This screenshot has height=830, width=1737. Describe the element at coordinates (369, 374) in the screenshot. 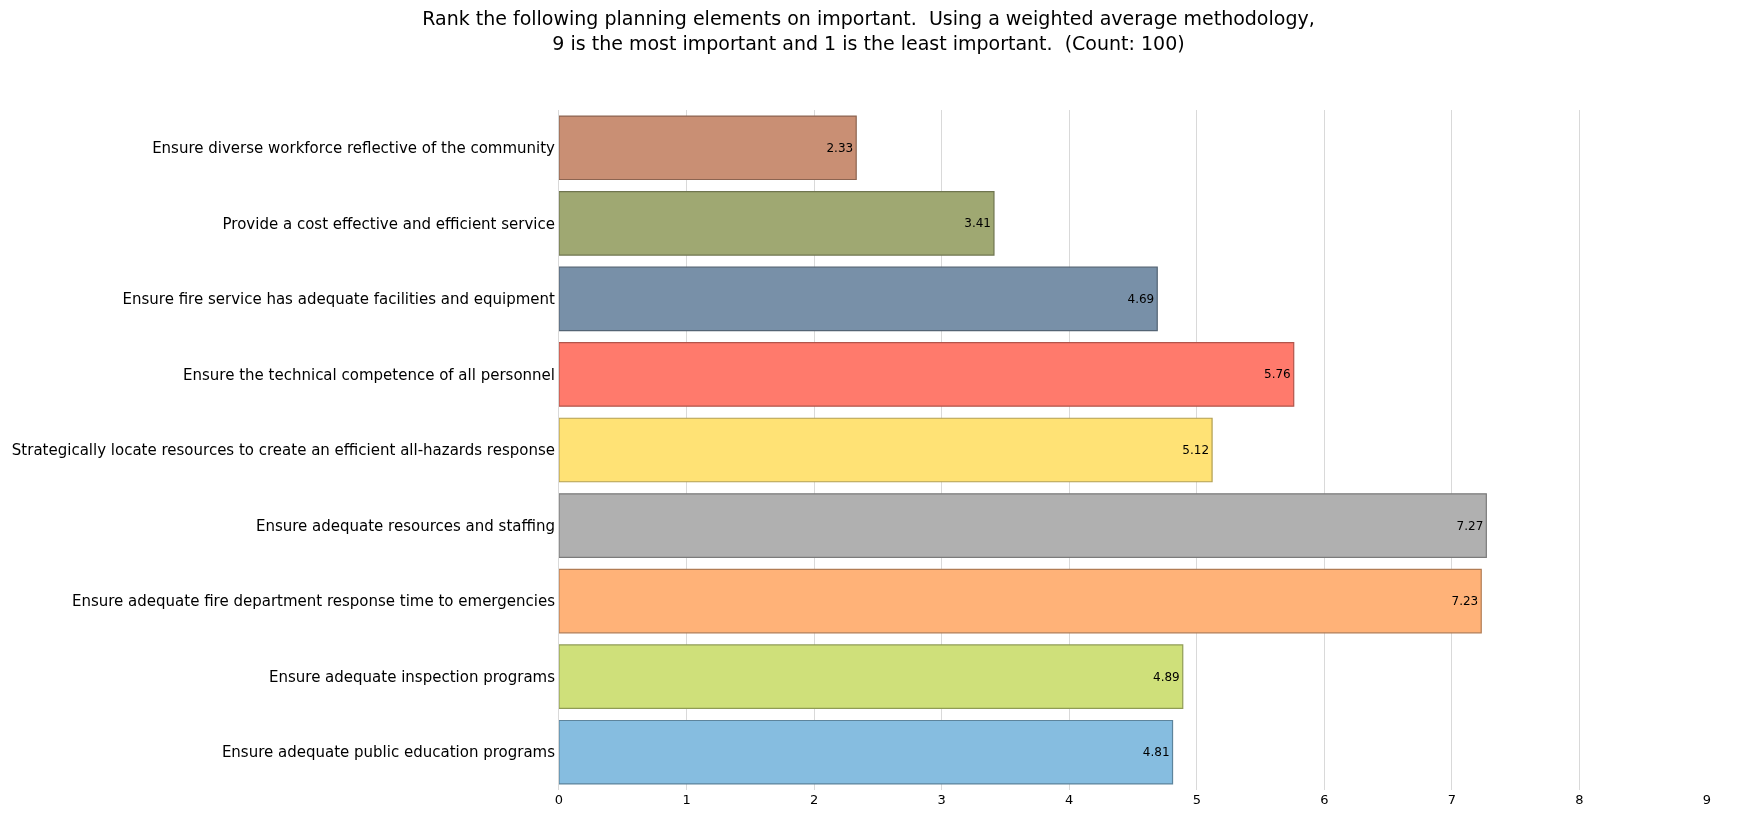

I see `y-tick-label: Ensure the technical competence of all personnel` at that location.